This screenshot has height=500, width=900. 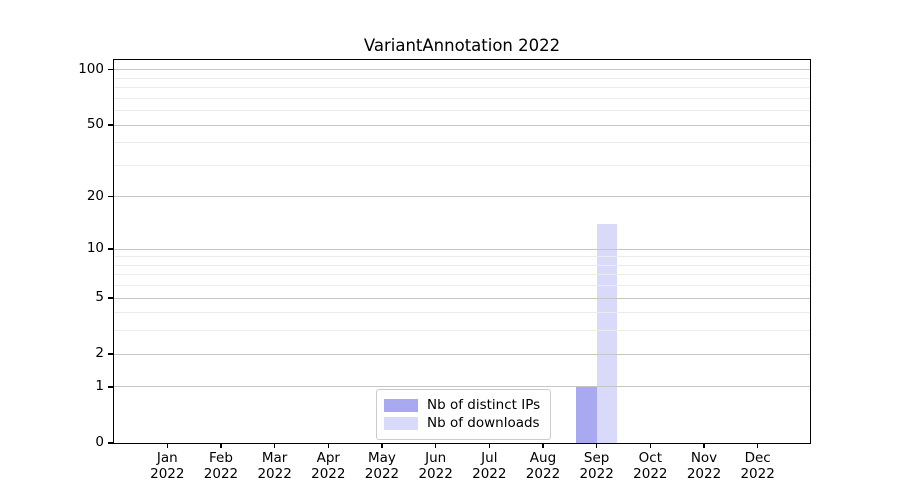 I want to click on legend-swatch-downloads, so click(x=401, y=423).